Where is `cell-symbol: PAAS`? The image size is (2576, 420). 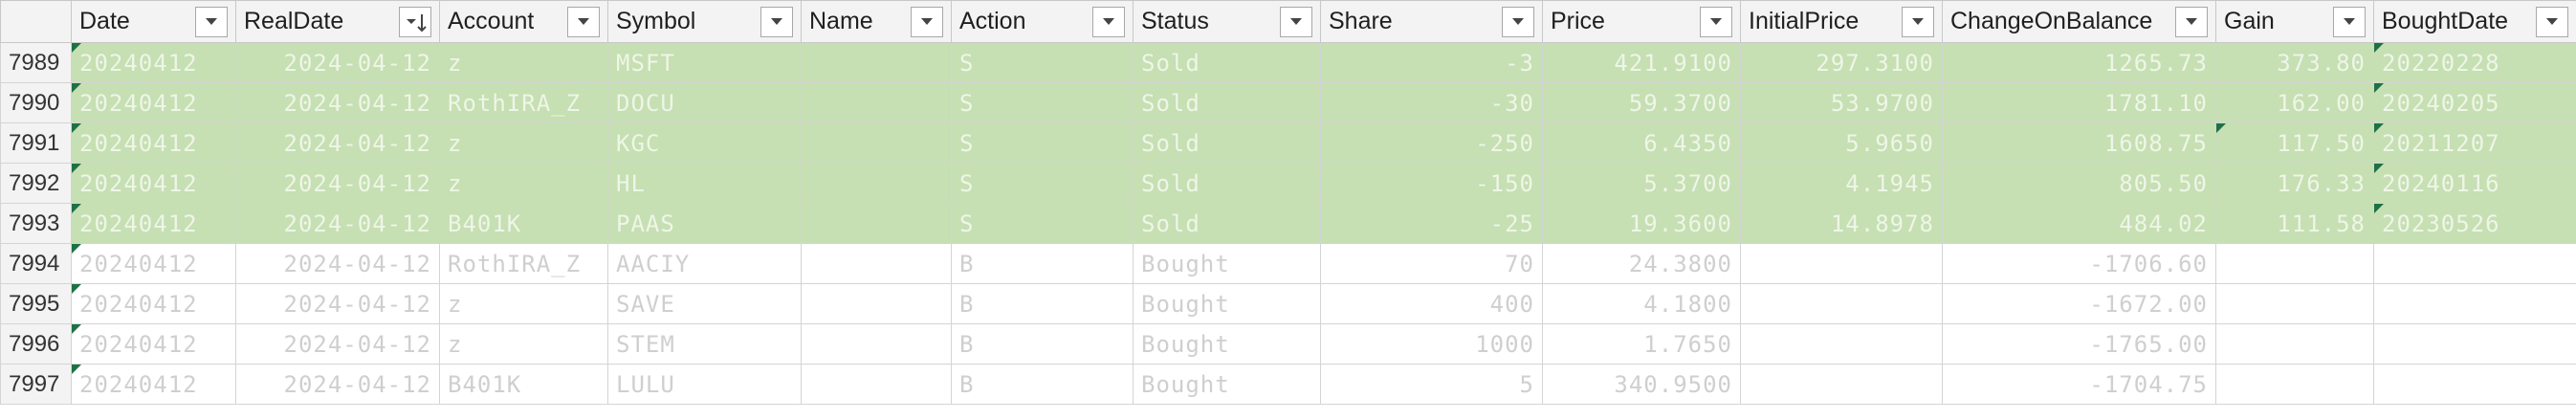
cell-symbol: PAAS is located at coordinates (704, 224).